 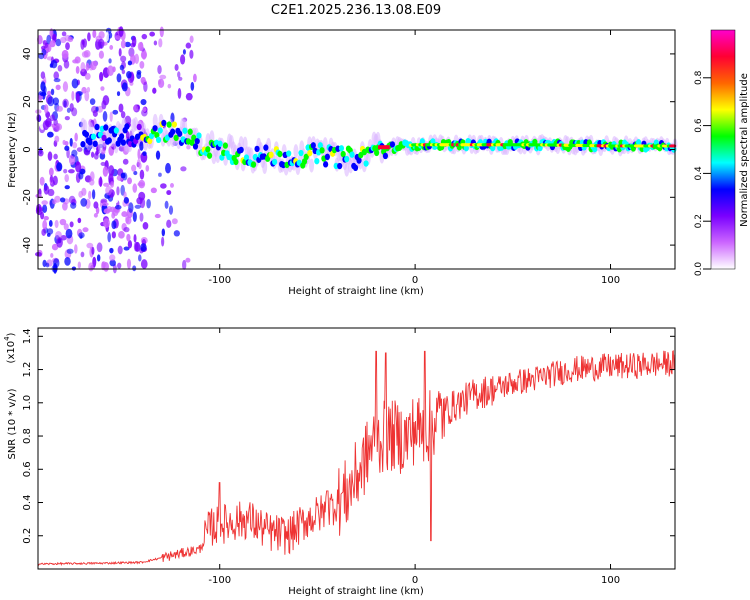 I want to click on spectrogram-xtick-label: -100, so click(x=219, y=280).